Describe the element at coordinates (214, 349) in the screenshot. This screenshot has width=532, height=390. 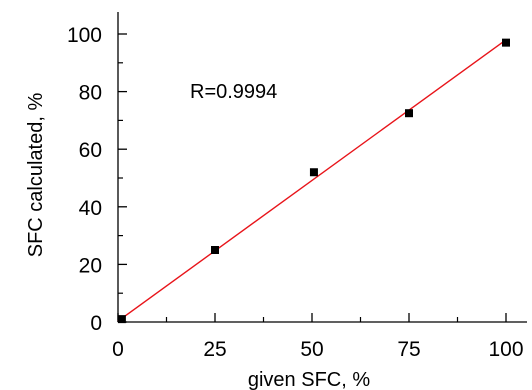
I see `x-tick-label: 25` at that location.